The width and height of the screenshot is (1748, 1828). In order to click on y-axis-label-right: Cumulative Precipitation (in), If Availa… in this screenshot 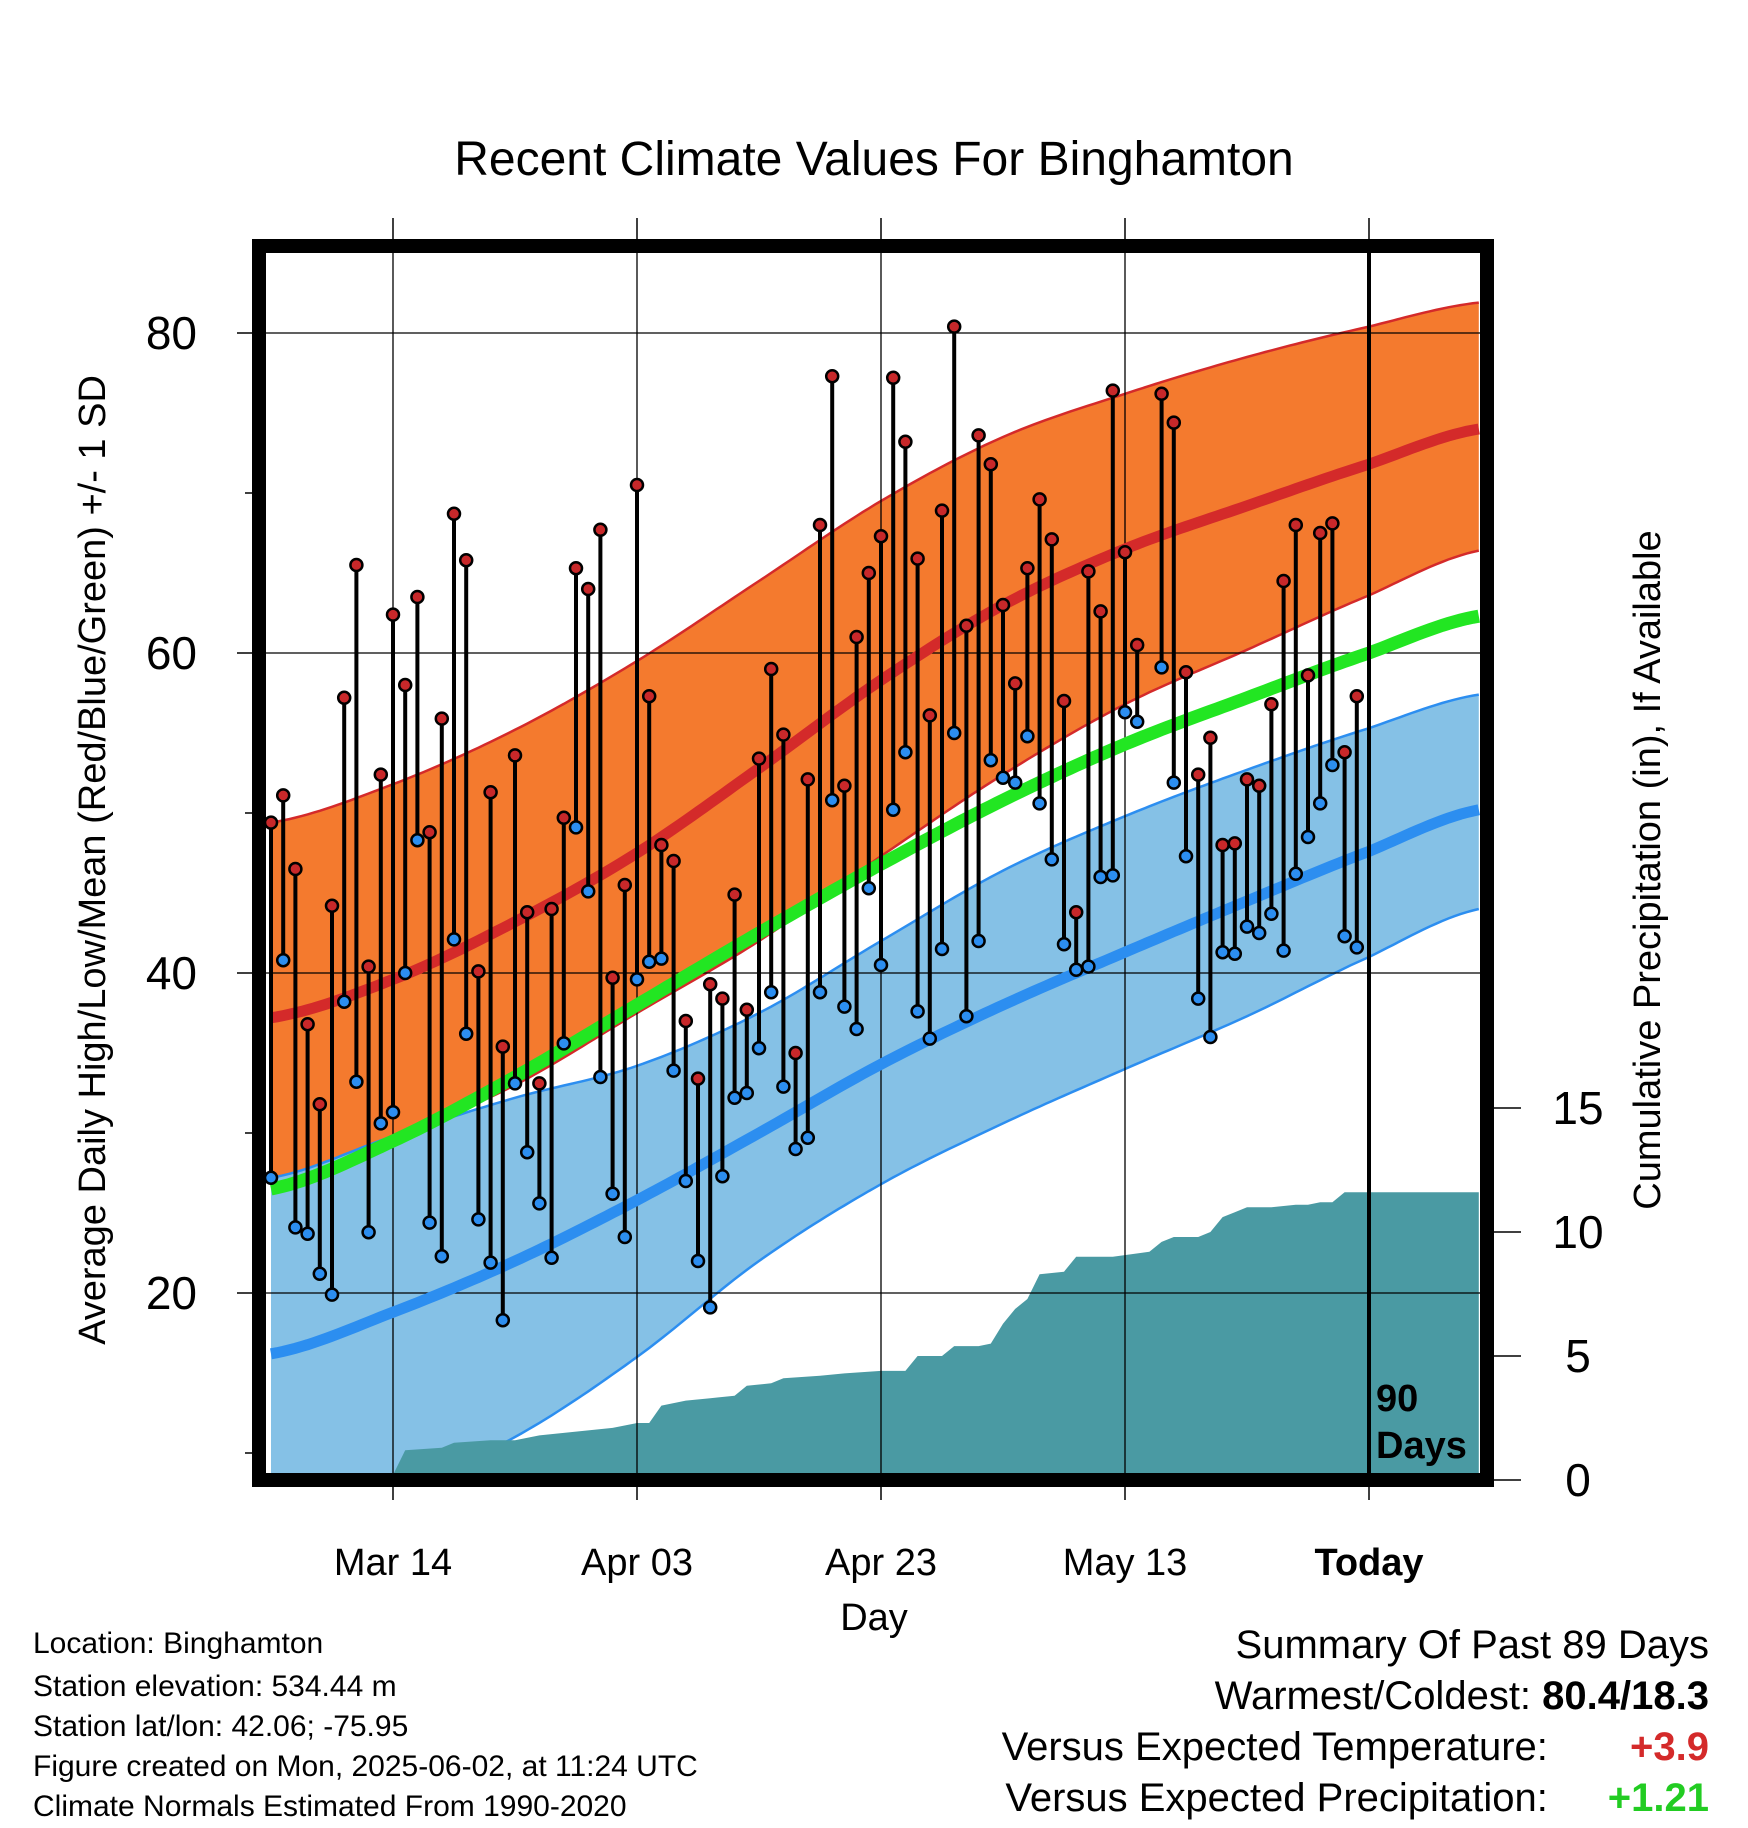, I will do `click(1648, 869)`.